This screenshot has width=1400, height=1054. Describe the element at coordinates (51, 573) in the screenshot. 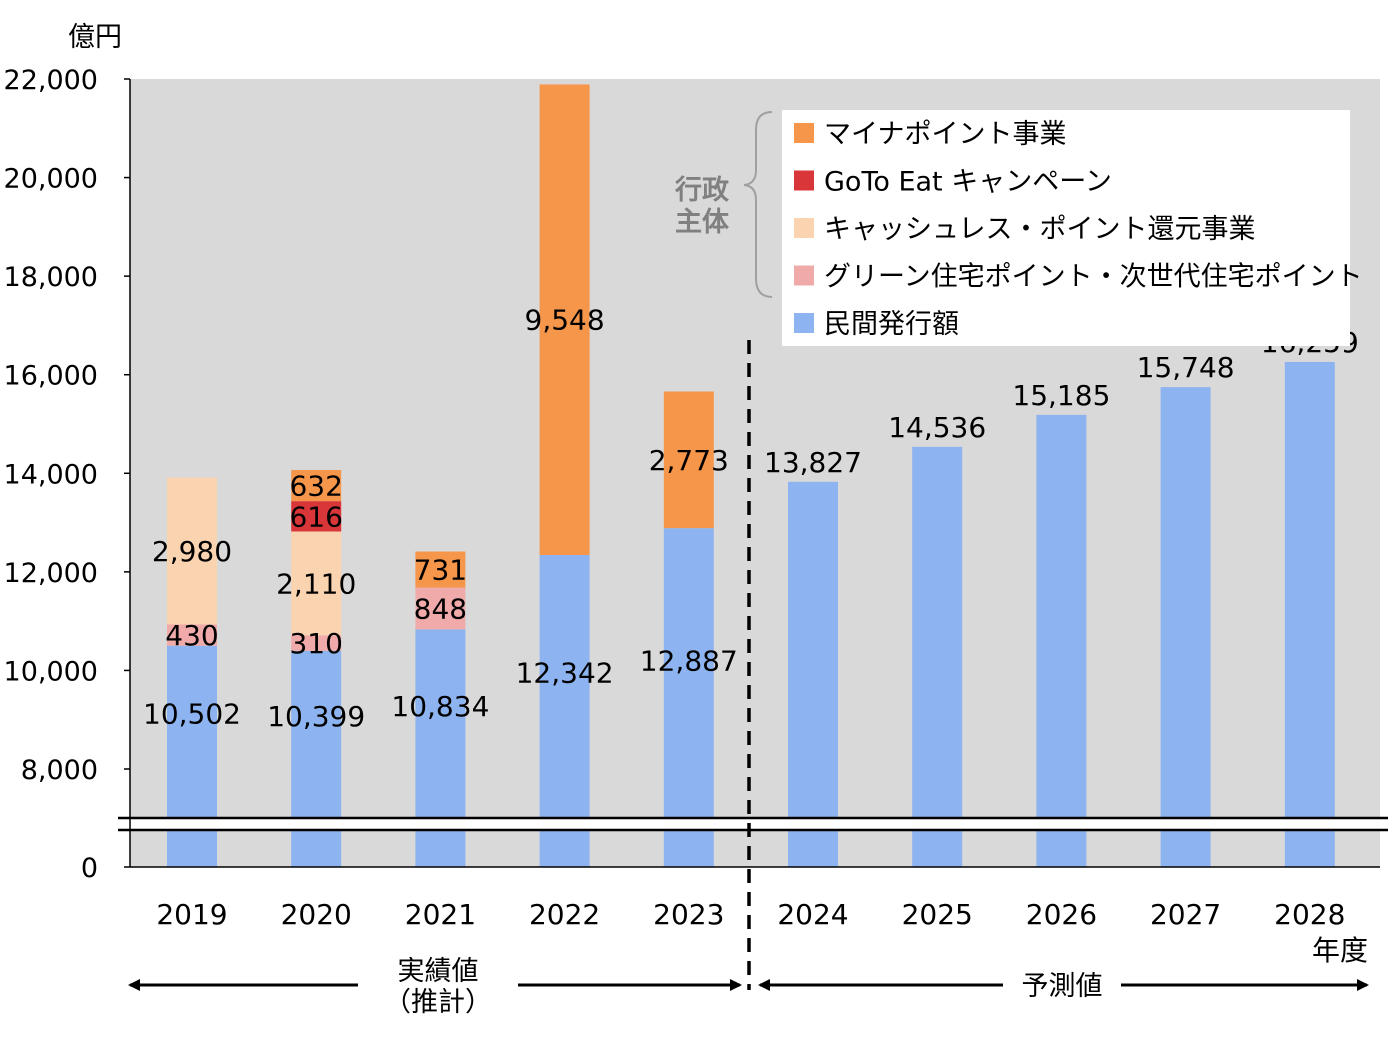

I see `y-tick-label: 12,000` at that location.